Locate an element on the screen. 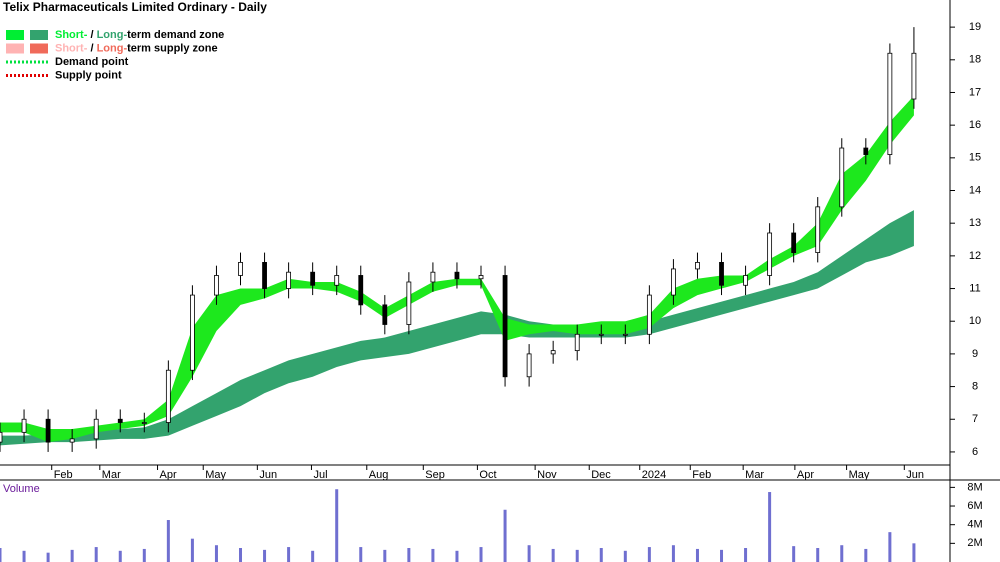 The image size is (1000, 562). y-tick-label: 15 is located at coordinates (975, 158).